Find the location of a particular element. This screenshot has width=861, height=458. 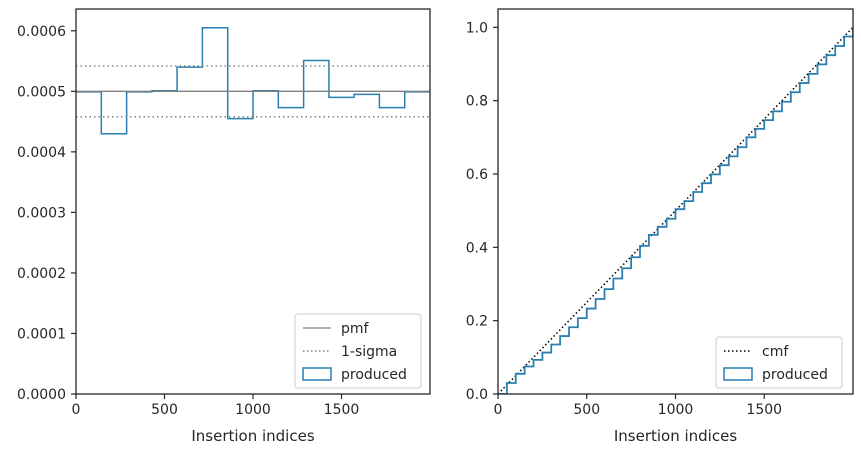

y-tick-label: 0.0002 is located at coordinates (41, 274).